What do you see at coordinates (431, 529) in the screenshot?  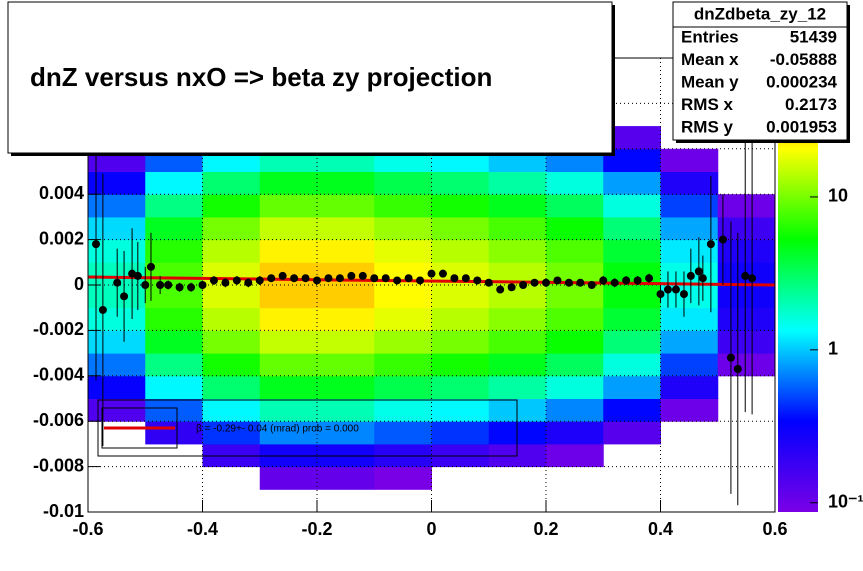 I see `x-tick-label: 0` at bounding box center [431, 529].